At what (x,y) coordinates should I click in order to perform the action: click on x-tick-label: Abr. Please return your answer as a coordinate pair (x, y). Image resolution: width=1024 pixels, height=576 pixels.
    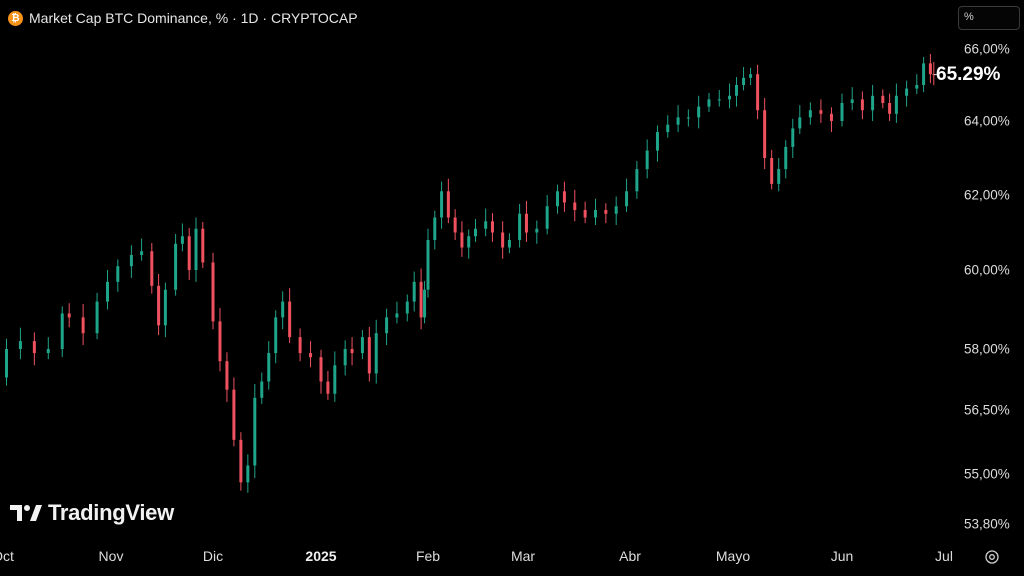
    Looking at the image, I should click on (630, 556).